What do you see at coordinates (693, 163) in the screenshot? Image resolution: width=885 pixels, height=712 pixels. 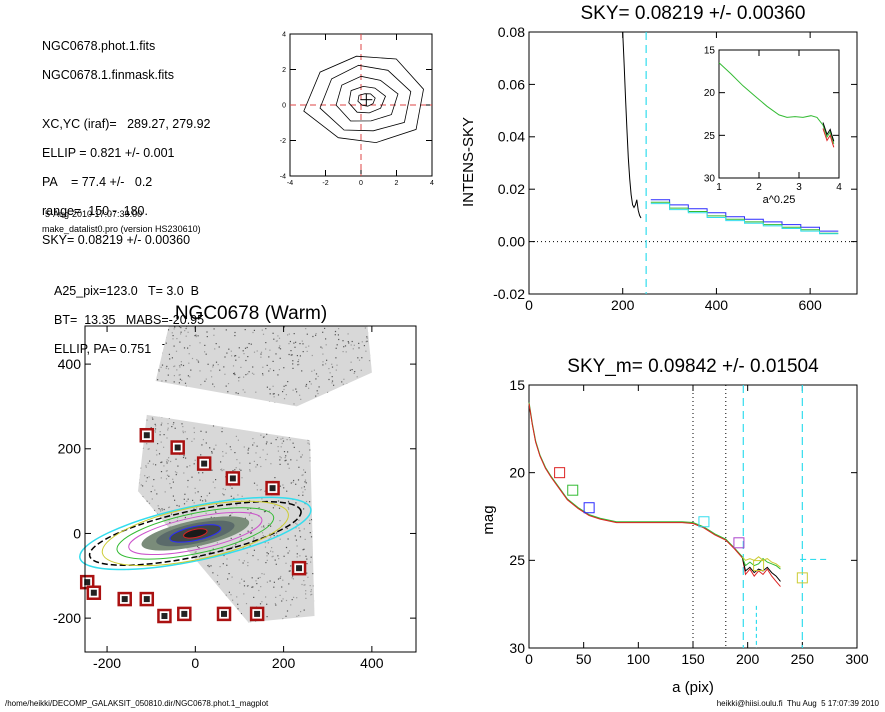 I see `sky-frame` at bounding box center [693, 163].